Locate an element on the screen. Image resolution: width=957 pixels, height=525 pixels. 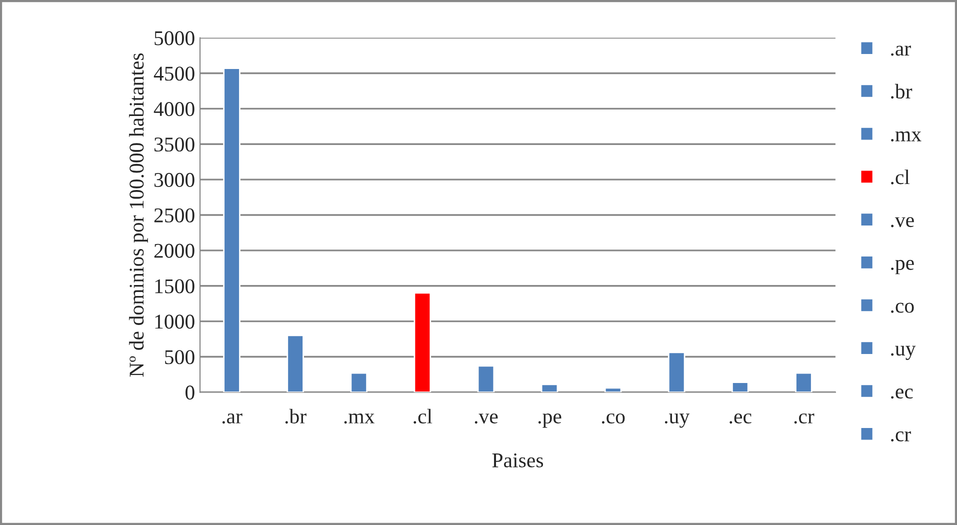
x-tick-label: .cr is located at coordinates (804, 418).